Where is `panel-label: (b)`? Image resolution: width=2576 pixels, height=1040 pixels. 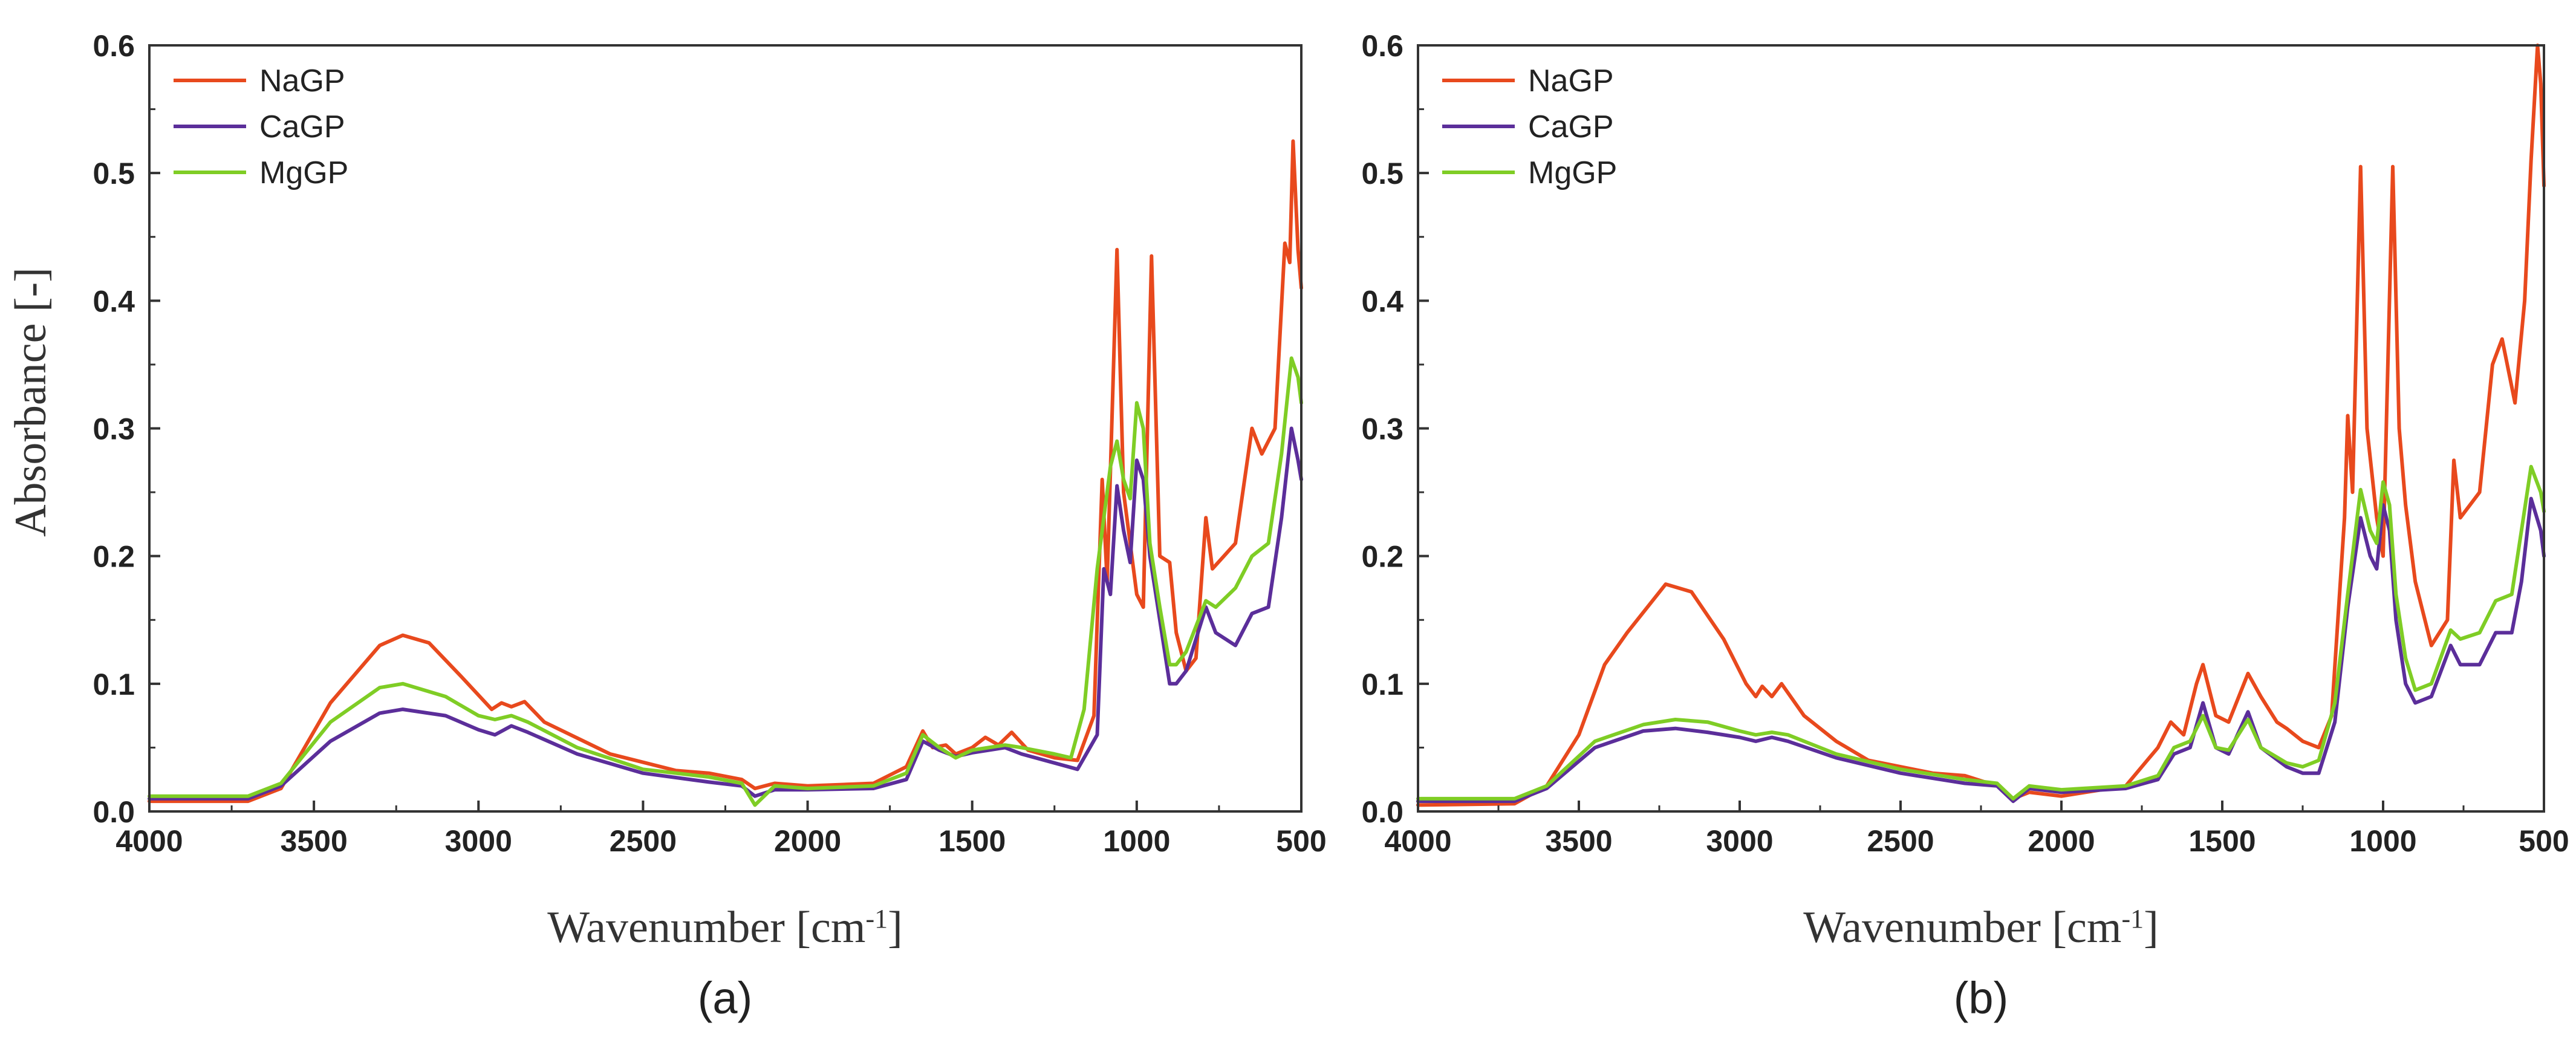
panel-label: (b) is located at coordinates (1981, 998).